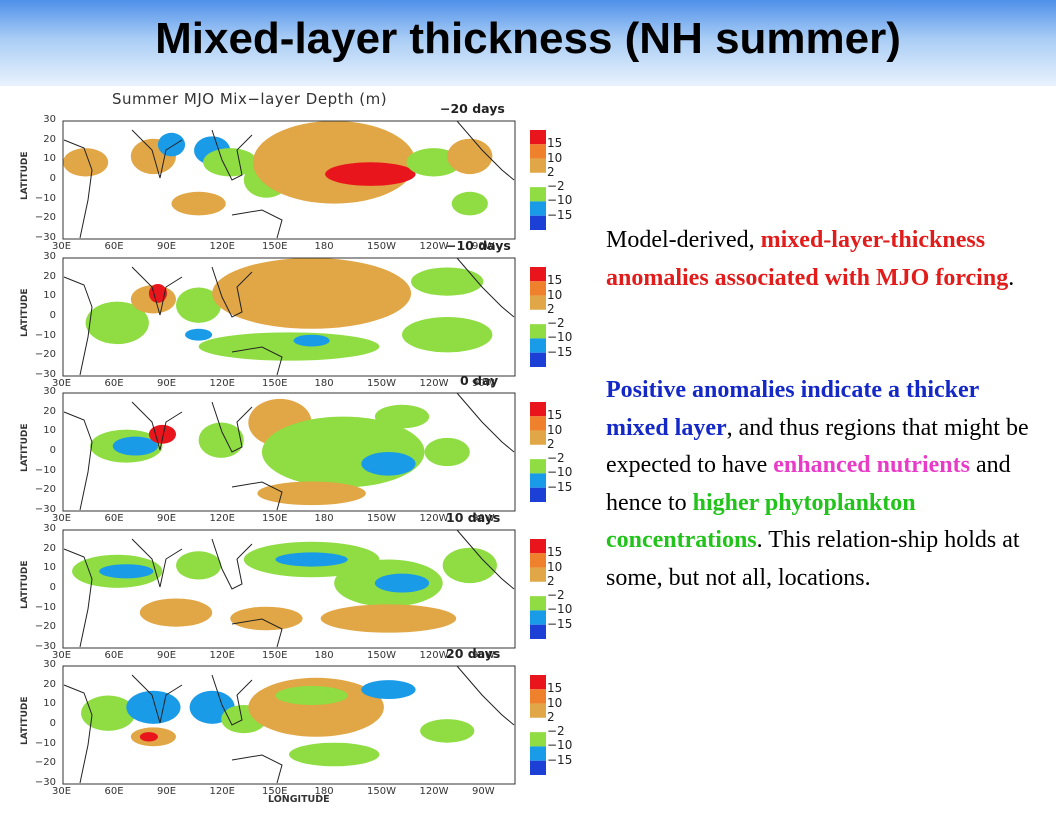 Image resolution: width=1056 pixels, height=816 pixels. Describe the element at coordinates (761, 521) in the screenshot. I see `p2-highlight-green: higher phytoplankton concentrations` at that location.